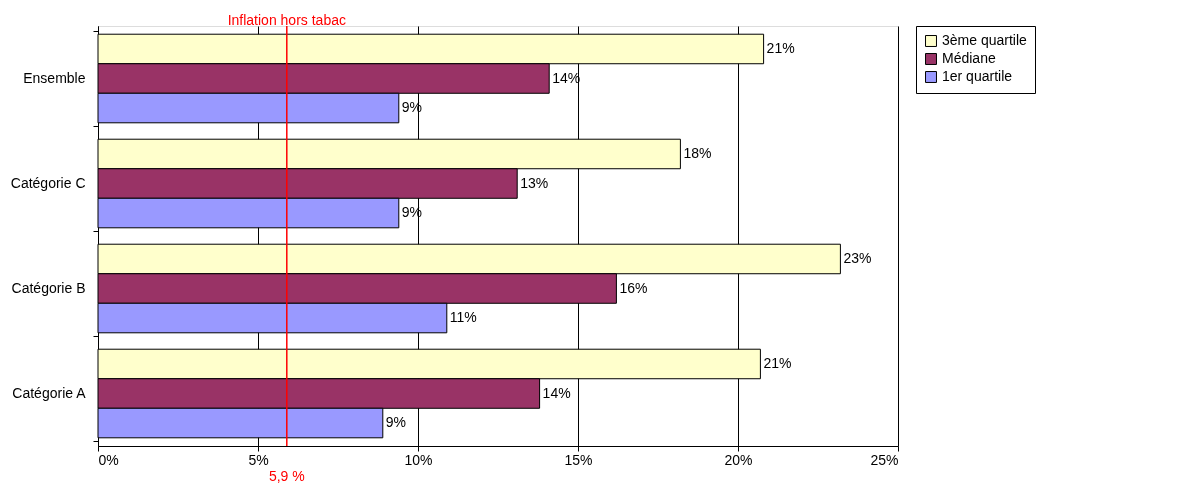 This screenshot has height=503, width=1189. What do you see at coordinates (969, 58) in the screenshot?
I see `legend-label: Médiane` at bounding box center [969, 58].